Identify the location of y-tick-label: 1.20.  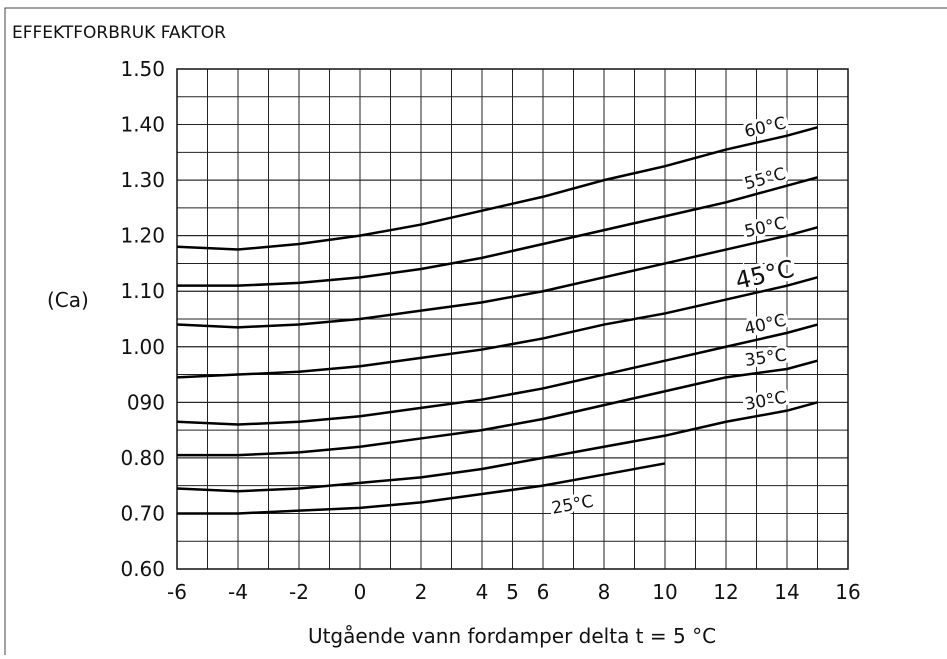
(142, 236).